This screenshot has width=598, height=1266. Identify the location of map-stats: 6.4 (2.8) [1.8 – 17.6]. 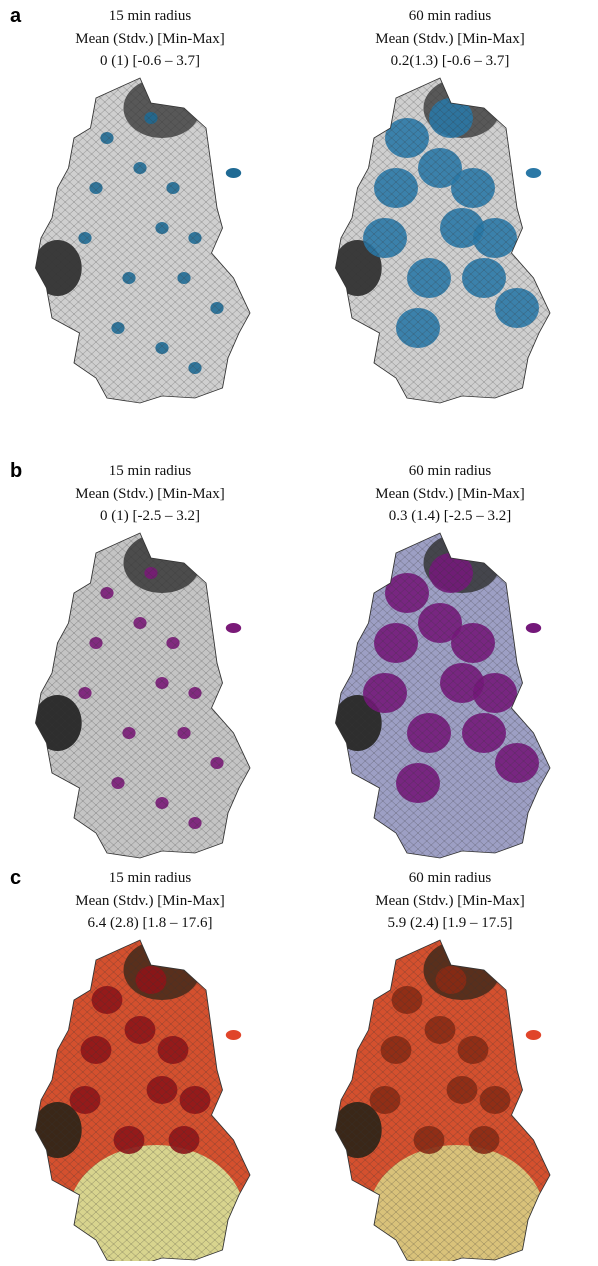
(150, 923).